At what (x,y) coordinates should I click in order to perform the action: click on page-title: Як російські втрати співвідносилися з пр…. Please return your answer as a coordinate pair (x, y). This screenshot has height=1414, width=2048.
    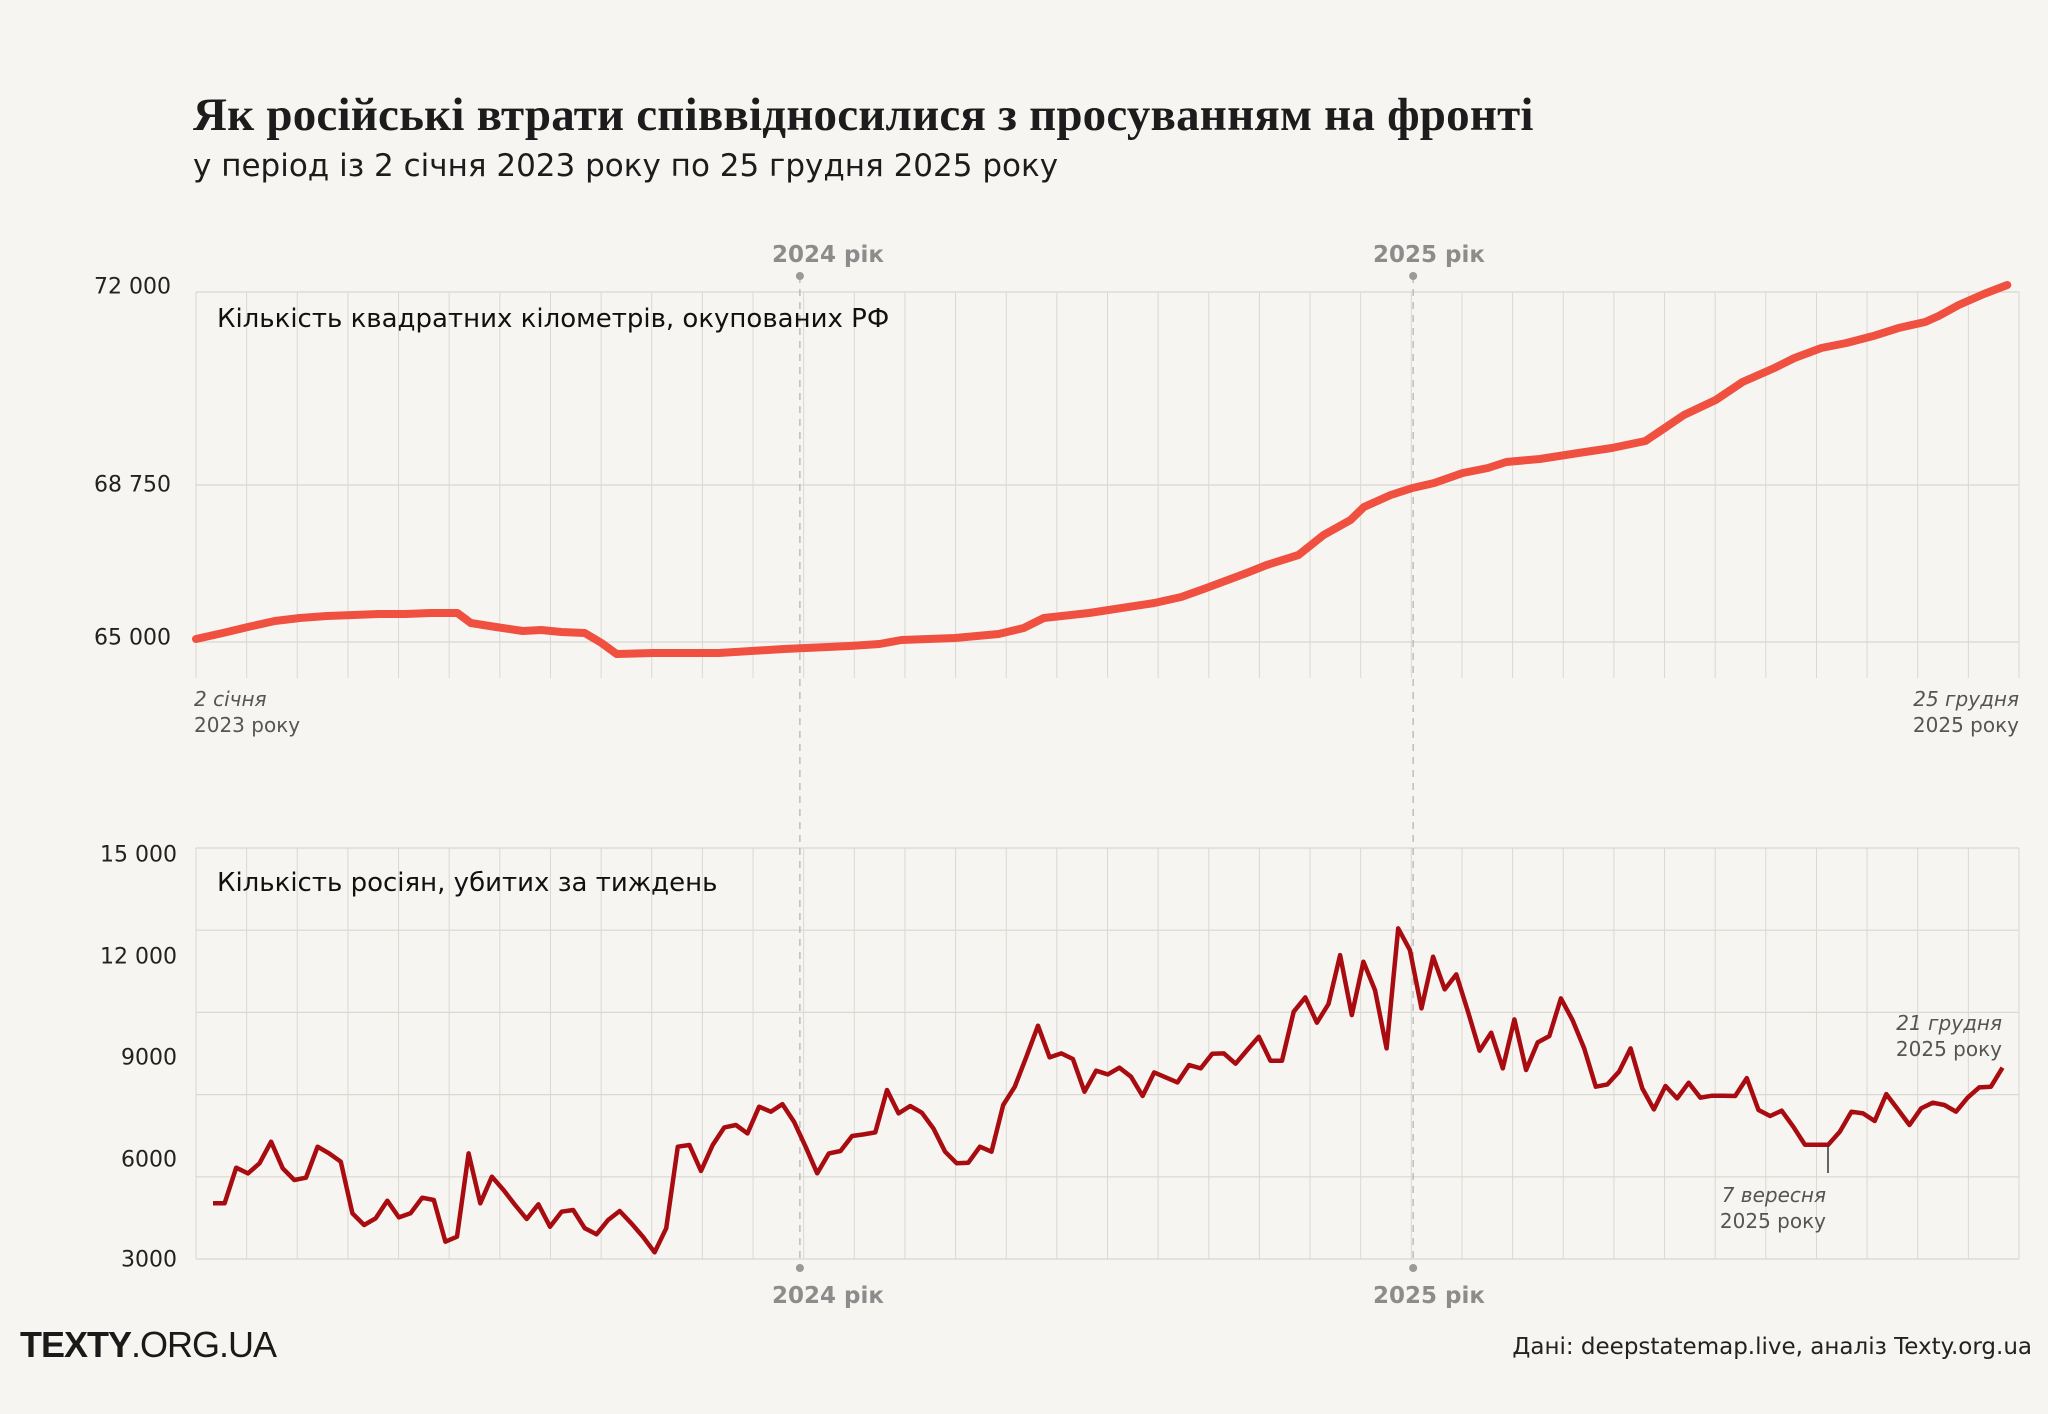
    Looking at the image, I should click on (863, 115).